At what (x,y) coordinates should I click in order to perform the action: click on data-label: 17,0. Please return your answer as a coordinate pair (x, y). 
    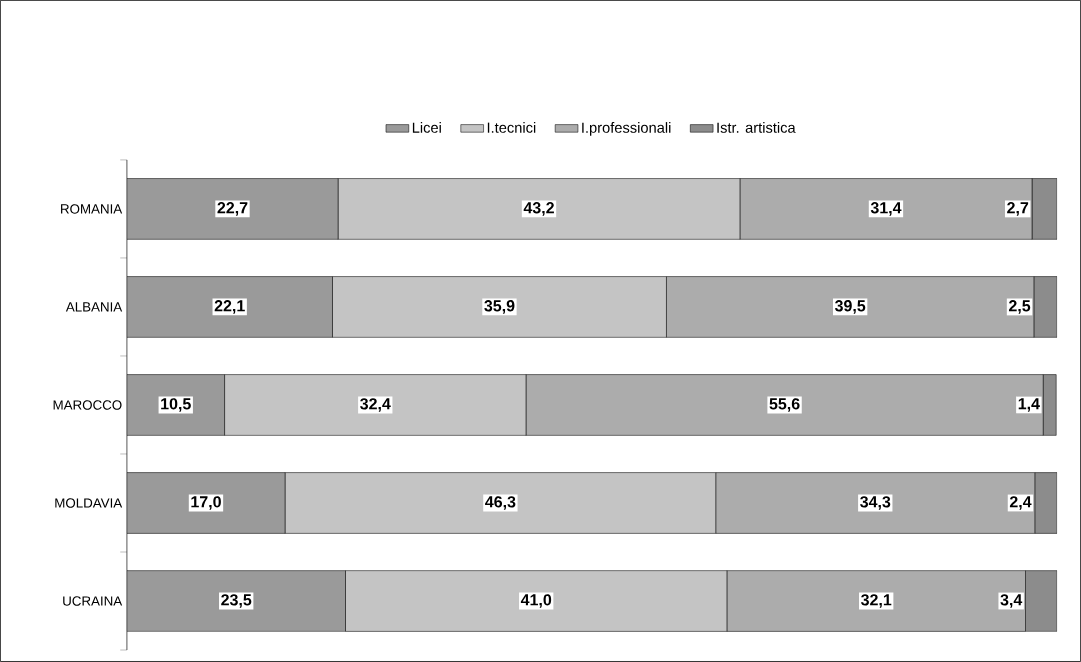
    Looking at the image, I should click on (206, 503).